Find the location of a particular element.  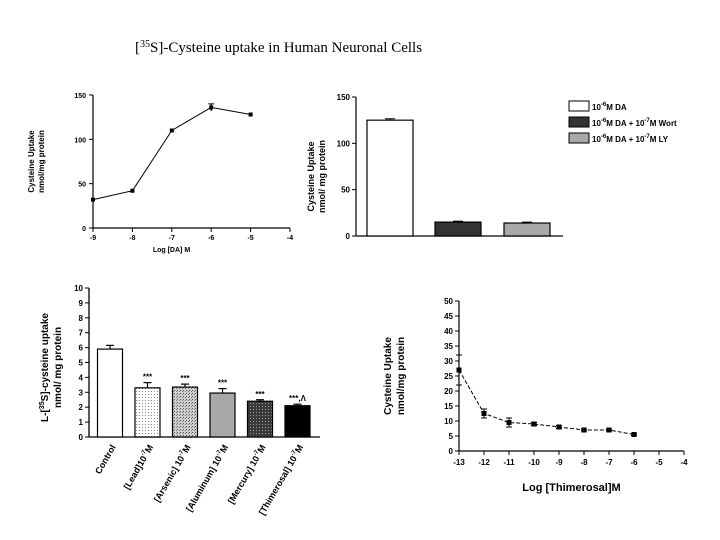

y-tick-label: 45 is located at coordinates (448, 316).